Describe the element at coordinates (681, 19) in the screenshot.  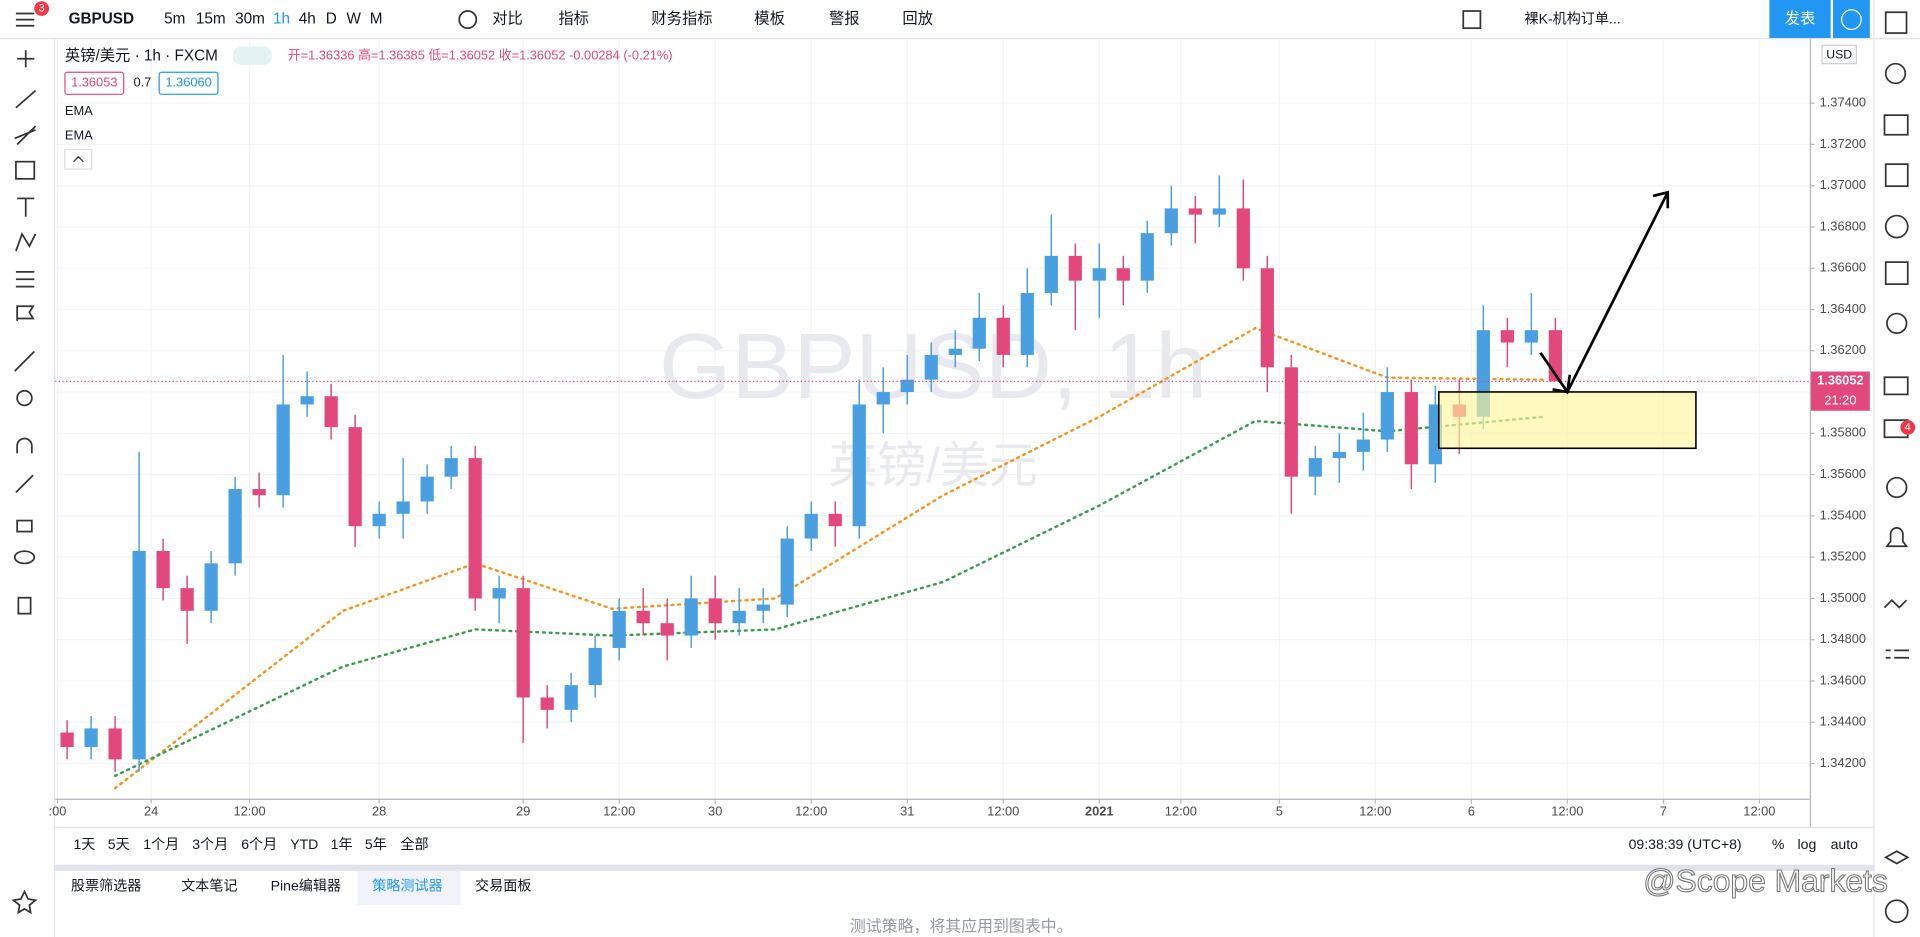
I see `financials-button: 财务指标` at that location.